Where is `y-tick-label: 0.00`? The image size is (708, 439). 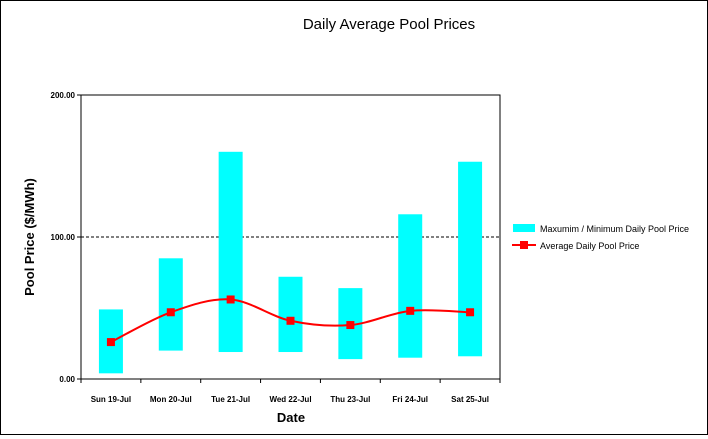
y-tick-label: 0.00 is located at coordinates (67, 379).